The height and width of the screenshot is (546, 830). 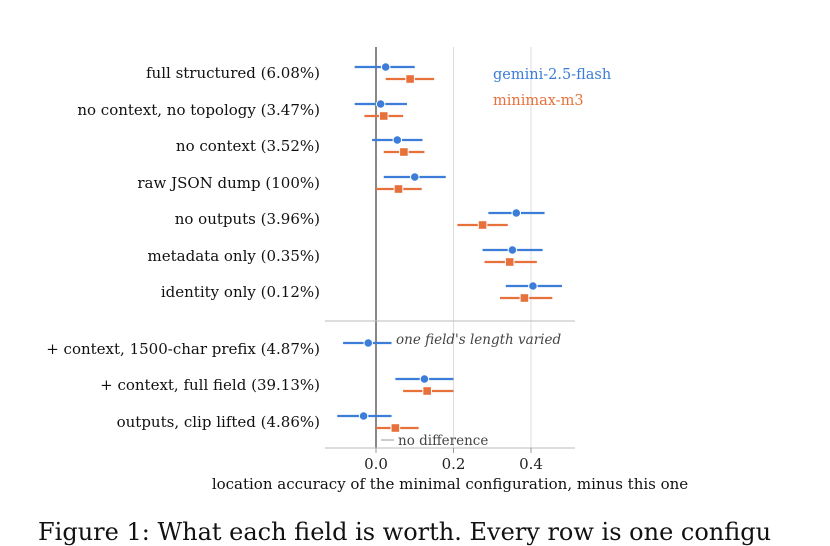 I want to click on row-label-6: identity only (0.12%), so click(x=240, y=292).